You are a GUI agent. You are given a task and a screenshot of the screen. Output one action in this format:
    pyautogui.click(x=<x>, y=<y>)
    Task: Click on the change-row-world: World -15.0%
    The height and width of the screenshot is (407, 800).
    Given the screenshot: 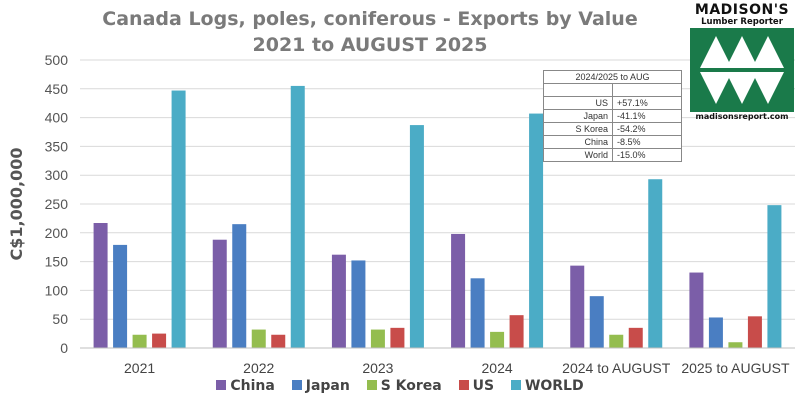 What is the action you would take?
    pyautogui.click(x=612, y=155)
    